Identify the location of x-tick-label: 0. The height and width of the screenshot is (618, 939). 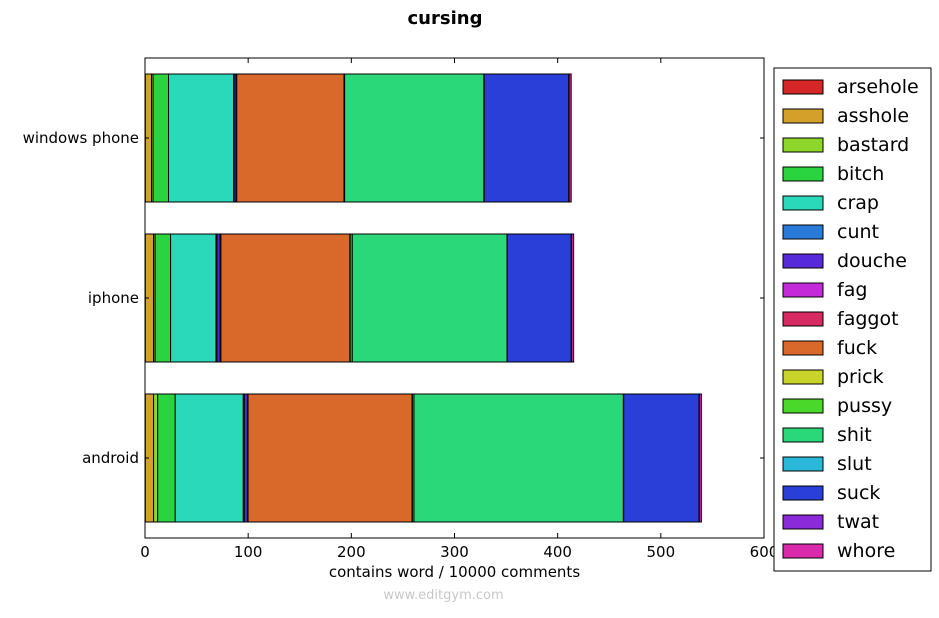
(145, 552).